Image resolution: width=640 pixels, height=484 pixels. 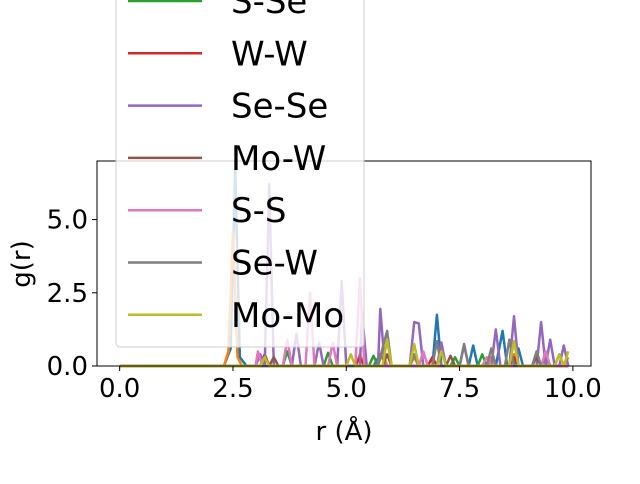 I want to click on x-tick-label: 2.5, so click(x=232, y=389).